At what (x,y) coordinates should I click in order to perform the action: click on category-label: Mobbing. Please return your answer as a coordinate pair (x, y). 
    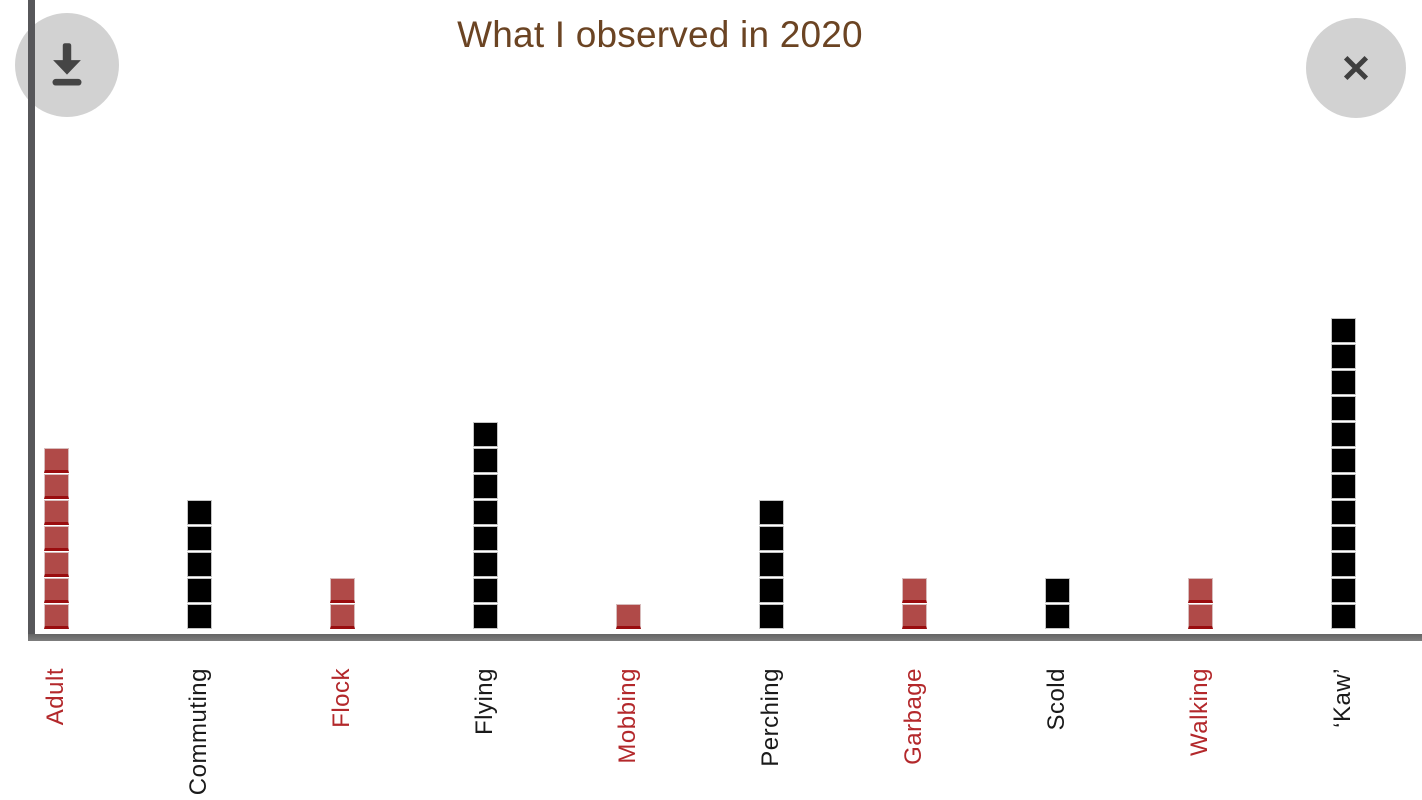
    Looking at the image, I should click on (627, 716).